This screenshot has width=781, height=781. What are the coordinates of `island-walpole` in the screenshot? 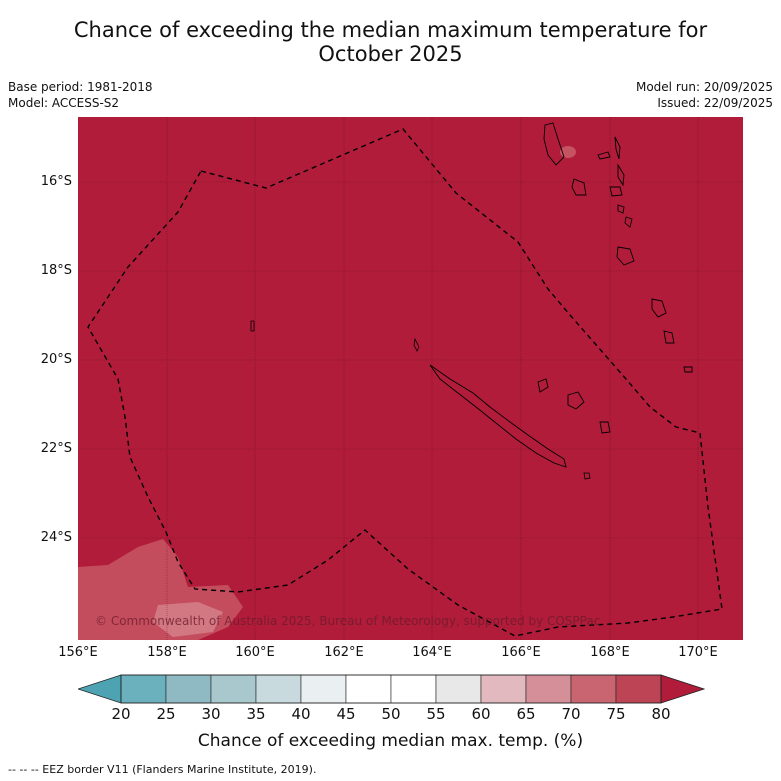 It's located at (587, 476).